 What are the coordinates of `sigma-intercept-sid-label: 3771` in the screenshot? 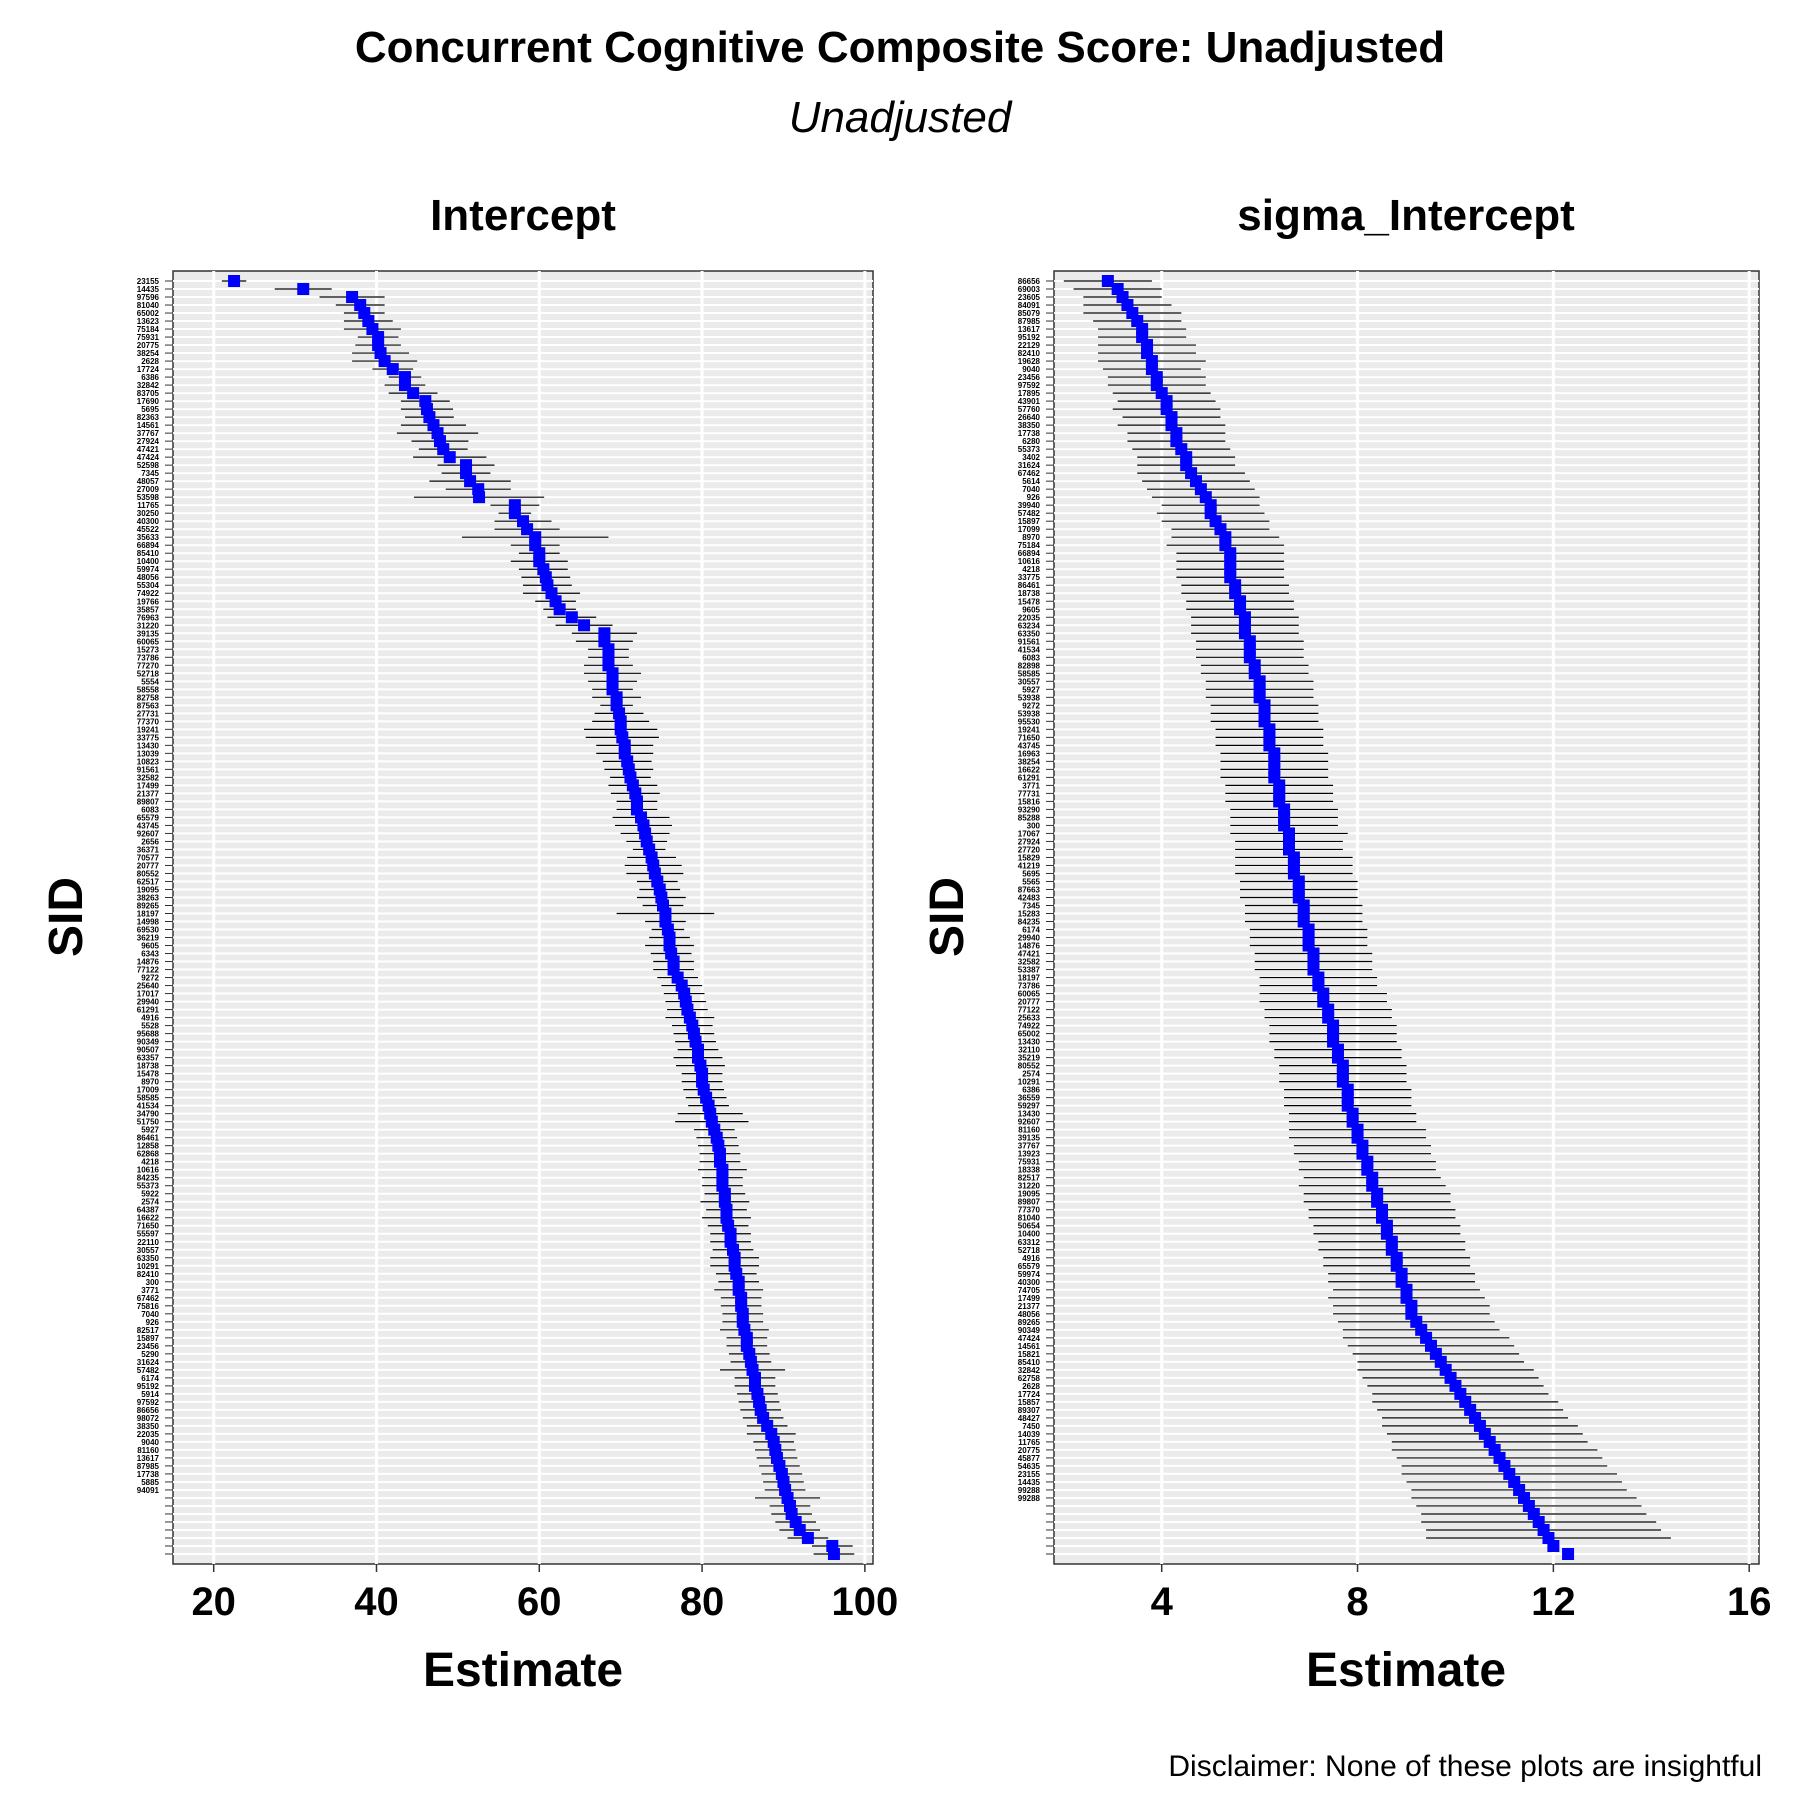 It's located at (1031, 785).